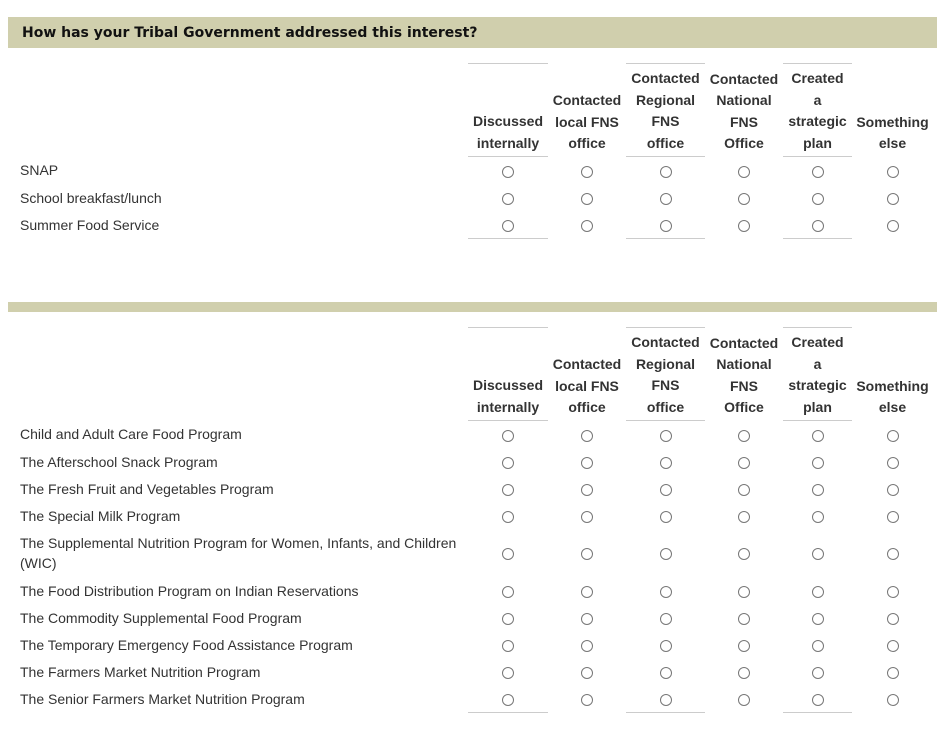  Describe the element at coordinates (472, 515) in the screenshot. I see `table-row: The Special Milk Program` at that location.